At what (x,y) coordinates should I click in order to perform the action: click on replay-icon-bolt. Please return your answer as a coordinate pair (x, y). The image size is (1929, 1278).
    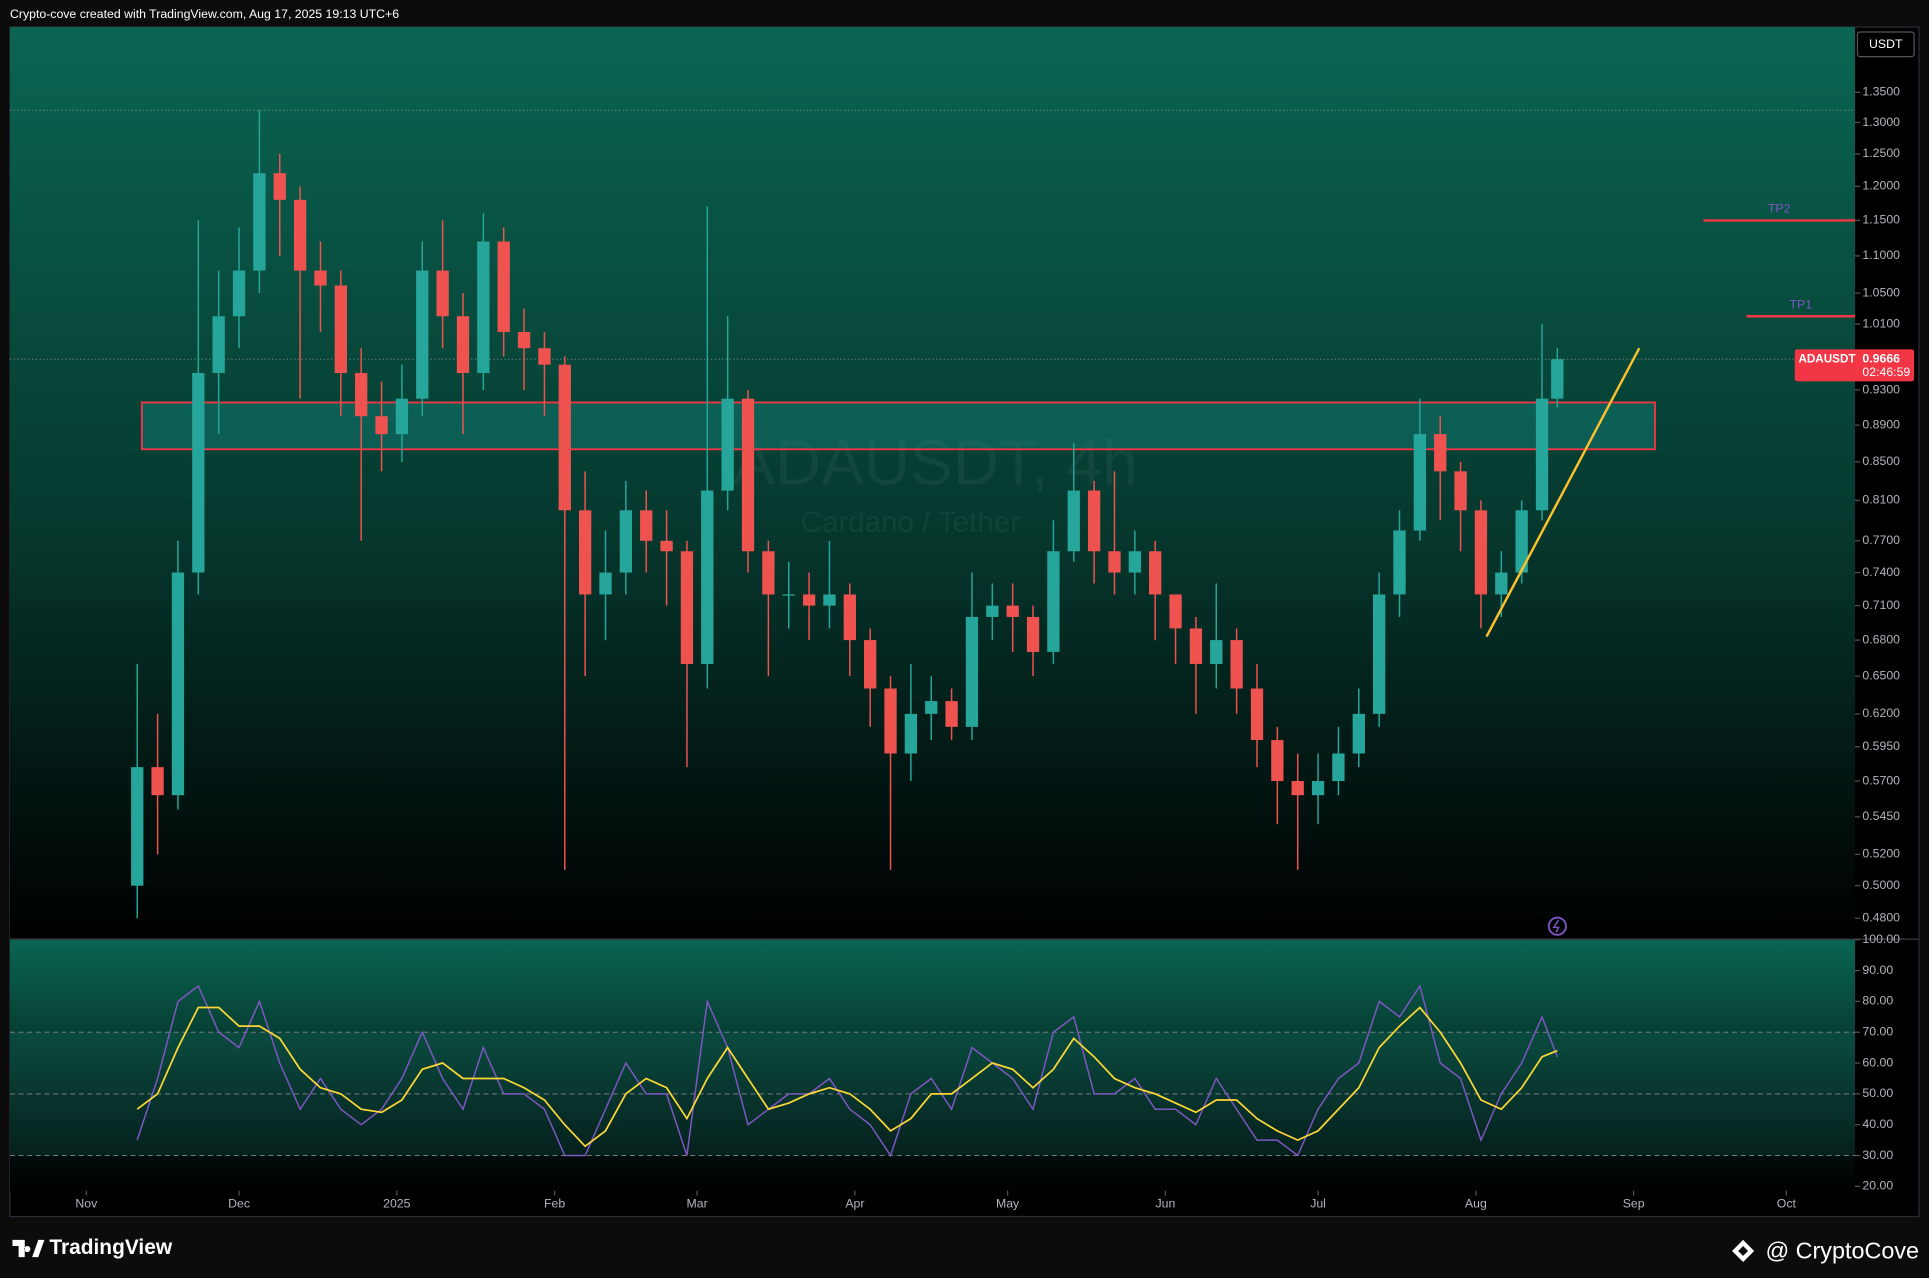
    Looking at the image, I should click on (1556, 926).